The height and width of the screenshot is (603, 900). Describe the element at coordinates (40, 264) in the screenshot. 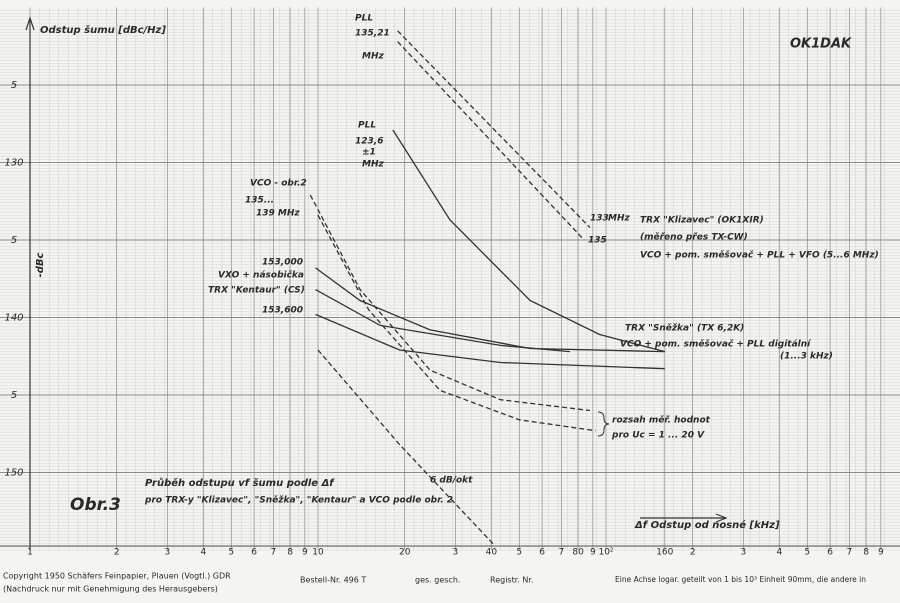

I see `y-side-label: -dBc` at that location.